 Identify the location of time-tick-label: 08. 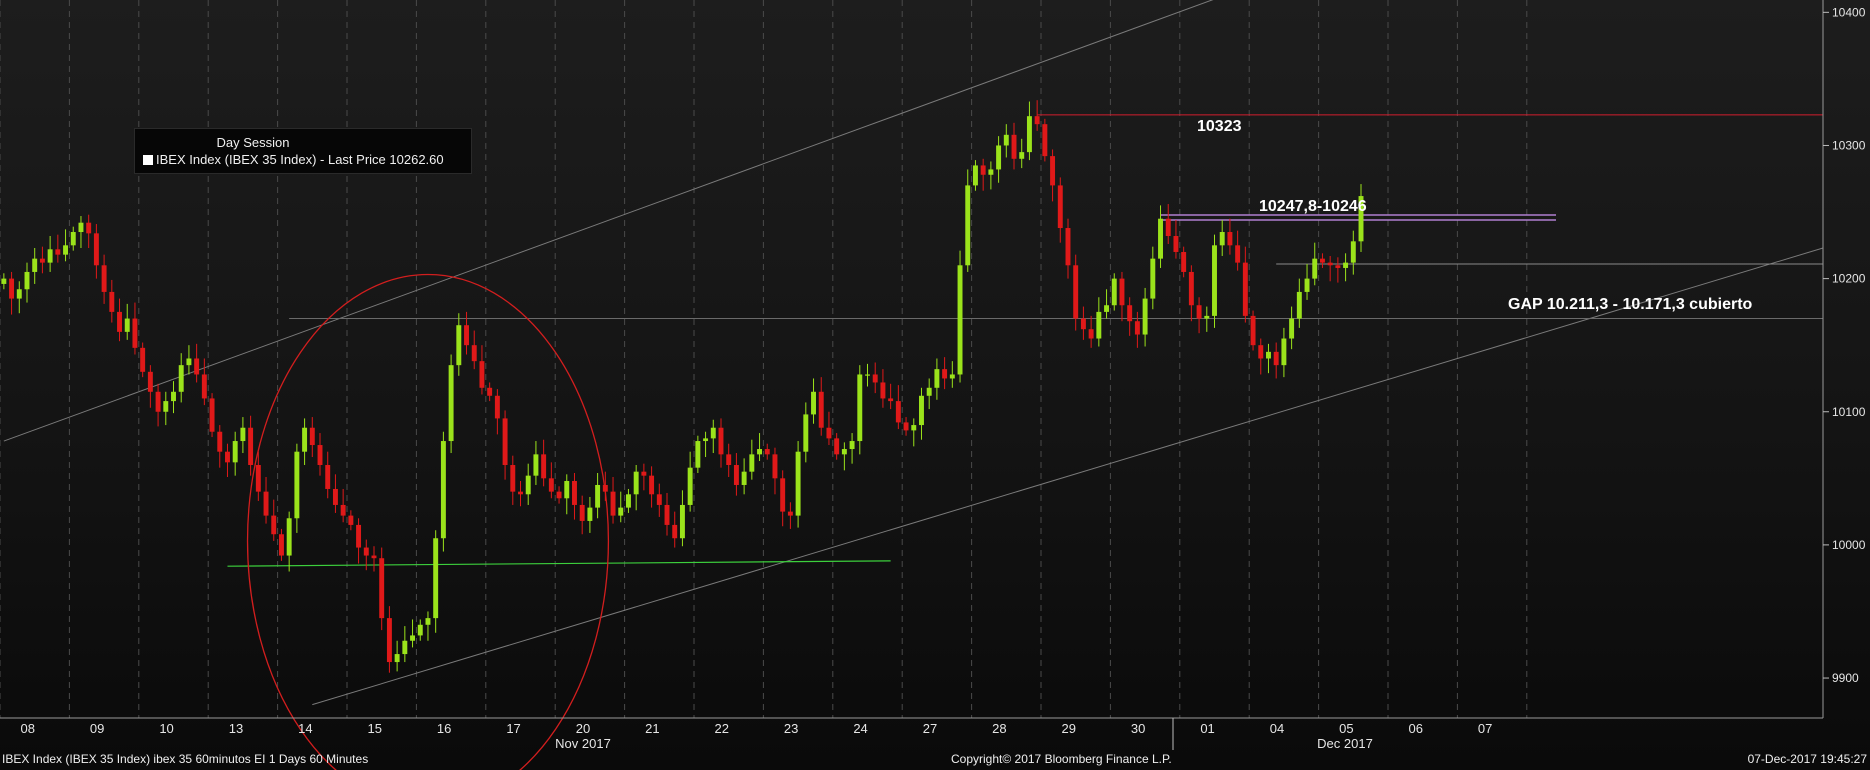
(28, 728).